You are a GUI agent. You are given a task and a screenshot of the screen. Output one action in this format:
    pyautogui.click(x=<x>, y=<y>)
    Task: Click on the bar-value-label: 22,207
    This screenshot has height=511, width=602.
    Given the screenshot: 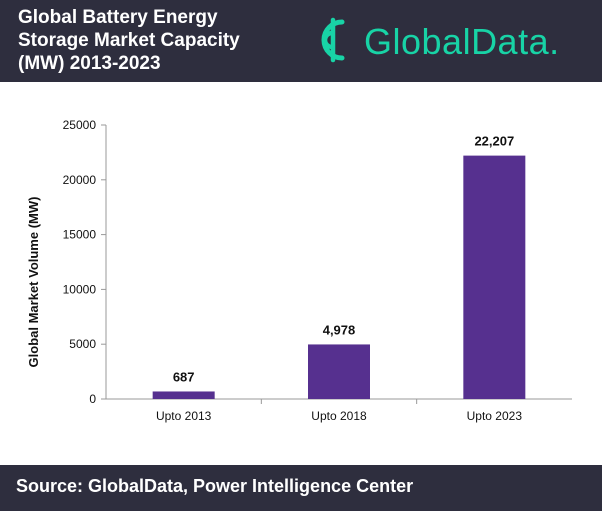 What is the action you would take?
    pyautogui.click(x=494, y=141)
    